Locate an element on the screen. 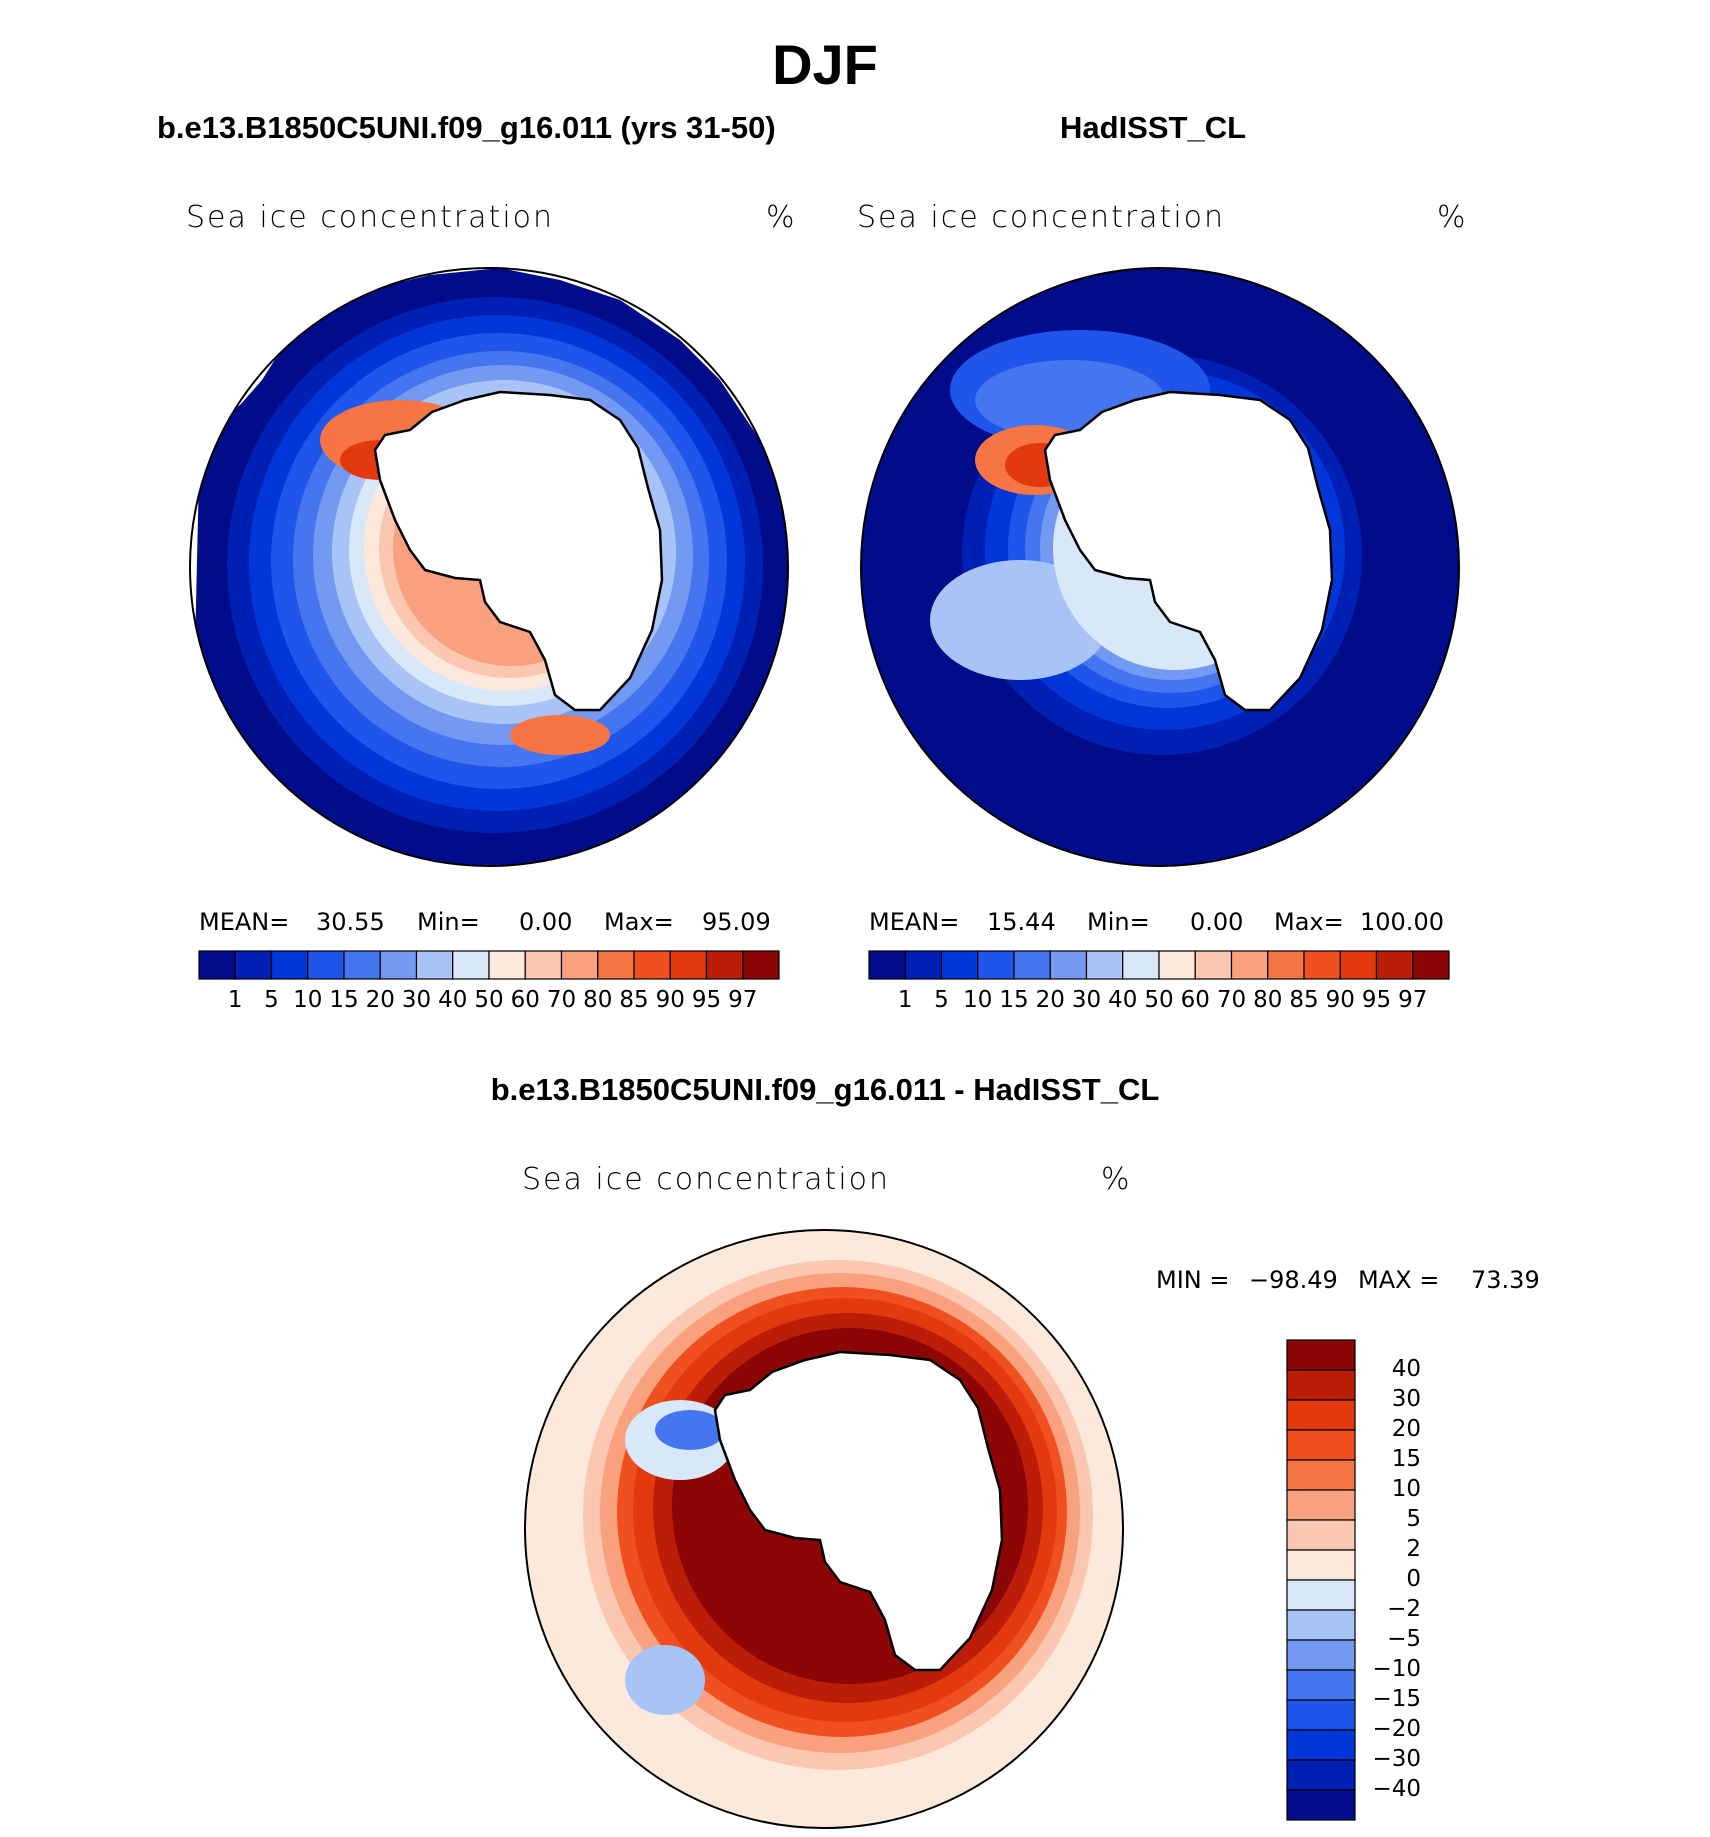  diff-colorbar-tick-label: −2 is located at coordinates (1404, 1609).